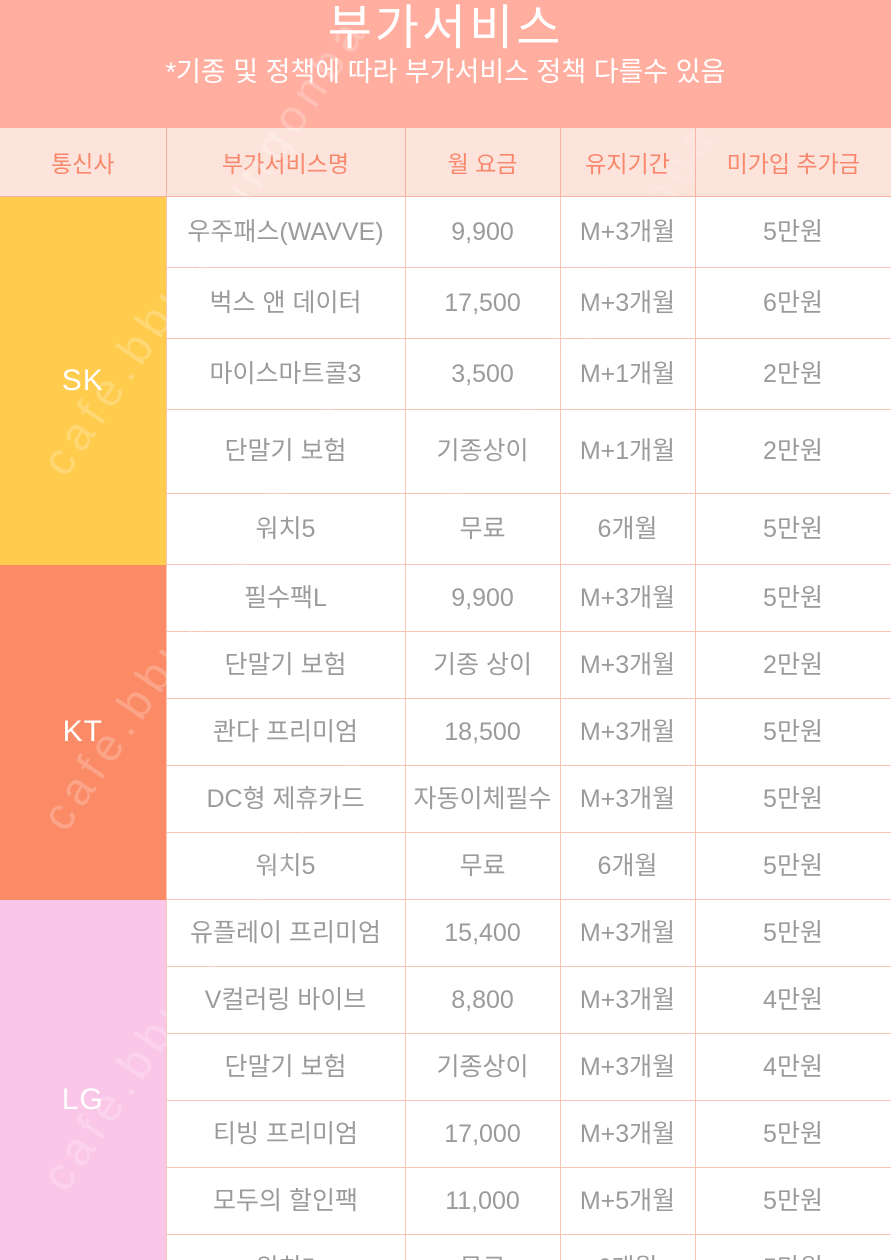 The width and height of the screenshot is (891, 1260). I want to click on service-name-cell: DC형 제휴카드, so click(285, 799).